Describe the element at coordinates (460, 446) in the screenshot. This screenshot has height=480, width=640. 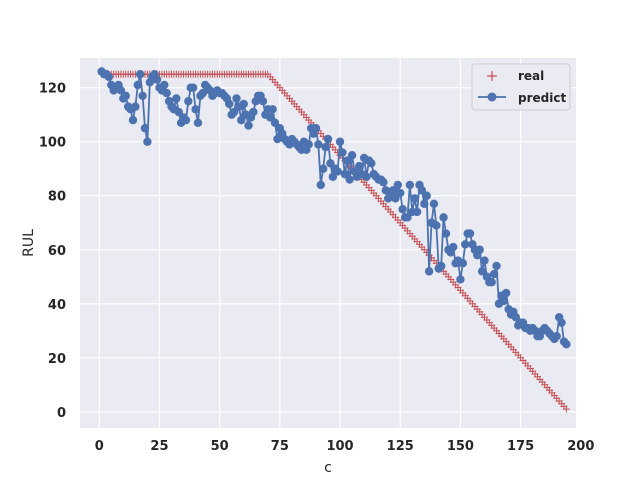
I see `x-tick-label: 150` at that location.